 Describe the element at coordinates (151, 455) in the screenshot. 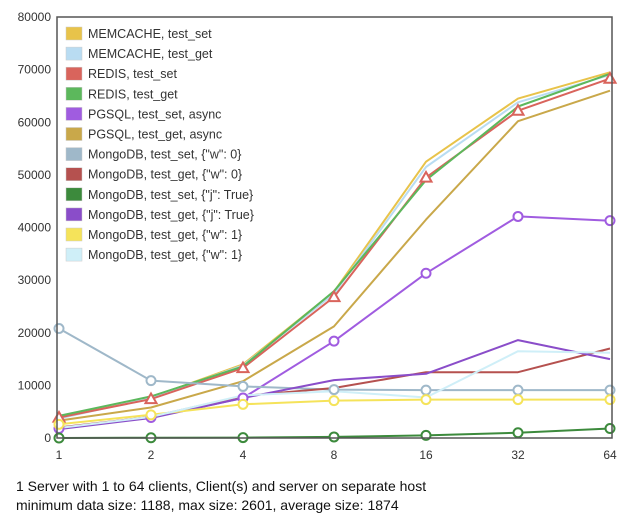

I see `x-tick-label: 2` at that location.